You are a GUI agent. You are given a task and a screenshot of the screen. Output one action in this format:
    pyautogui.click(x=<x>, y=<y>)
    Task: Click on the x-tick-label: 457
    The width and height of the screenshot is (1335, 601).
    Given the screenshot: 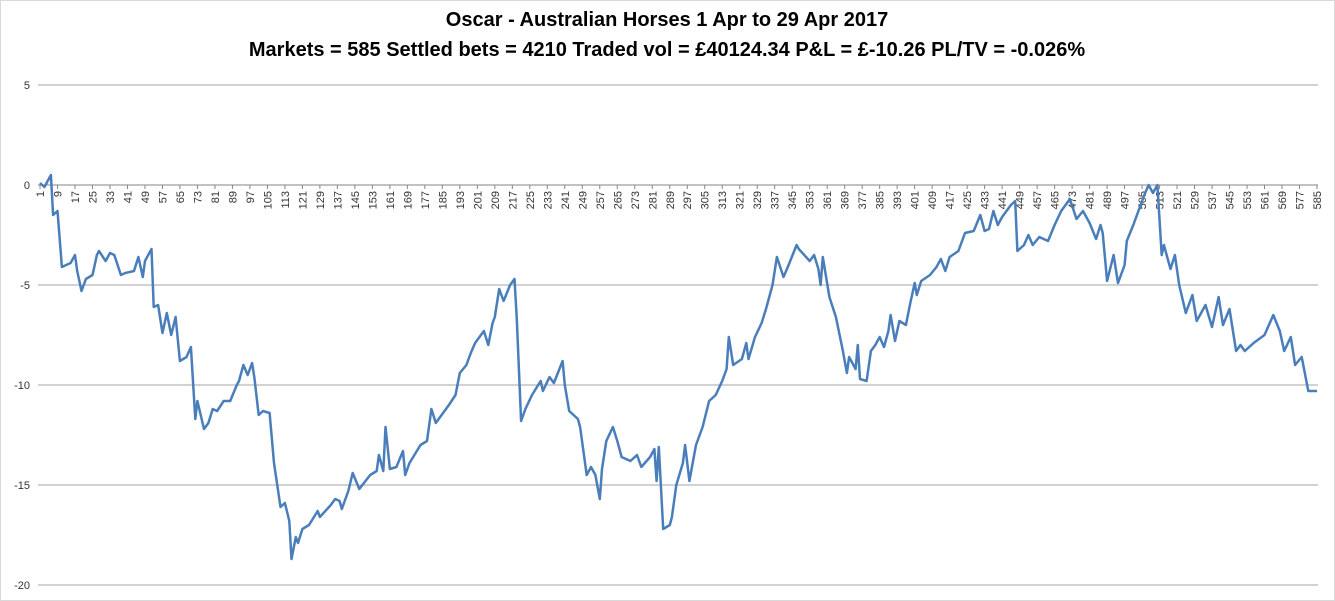 What is the action you would take?
    pyautogui.click(x=1038, y=200)
    